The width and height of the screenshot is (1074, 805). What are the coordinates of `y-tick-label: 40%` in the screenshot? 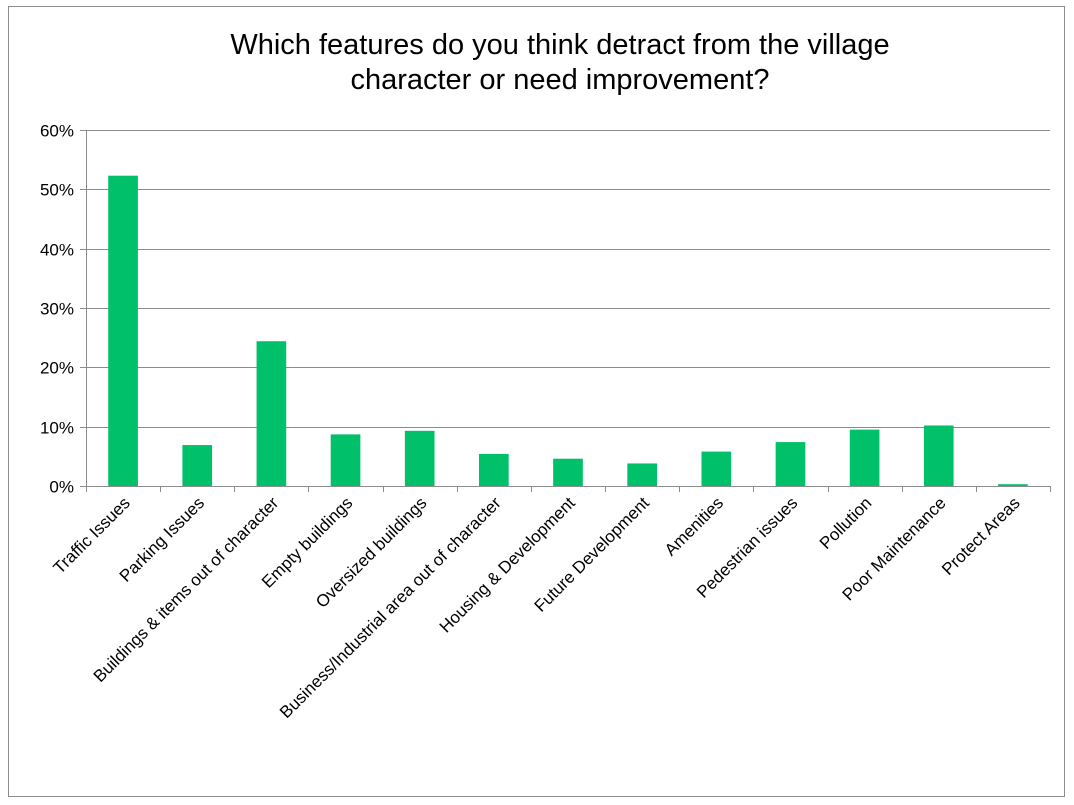 It's located at (57, 250).